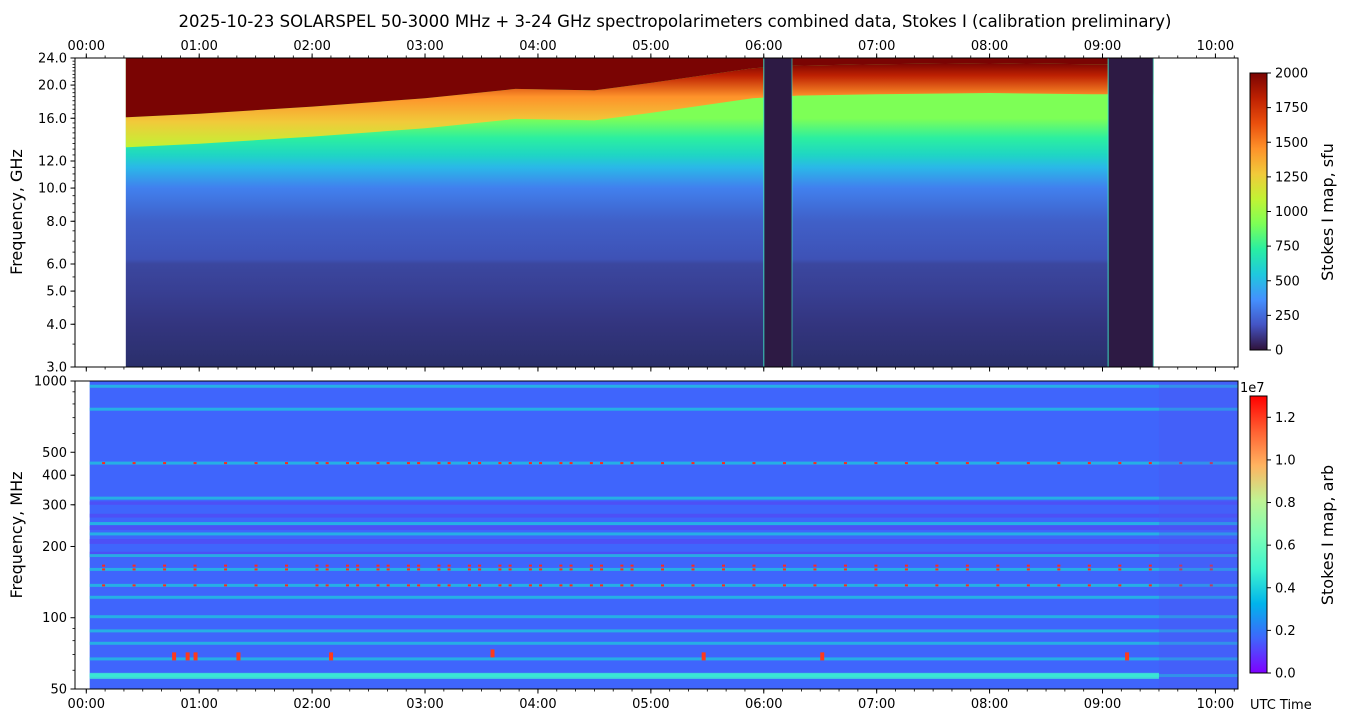 The height and width of the screenshot is (725, 1350). What do you see at coordinates (52, 119) in the screenshot?
I see `top-y-tick-label: 16.0` at bounding box center [52, 119].